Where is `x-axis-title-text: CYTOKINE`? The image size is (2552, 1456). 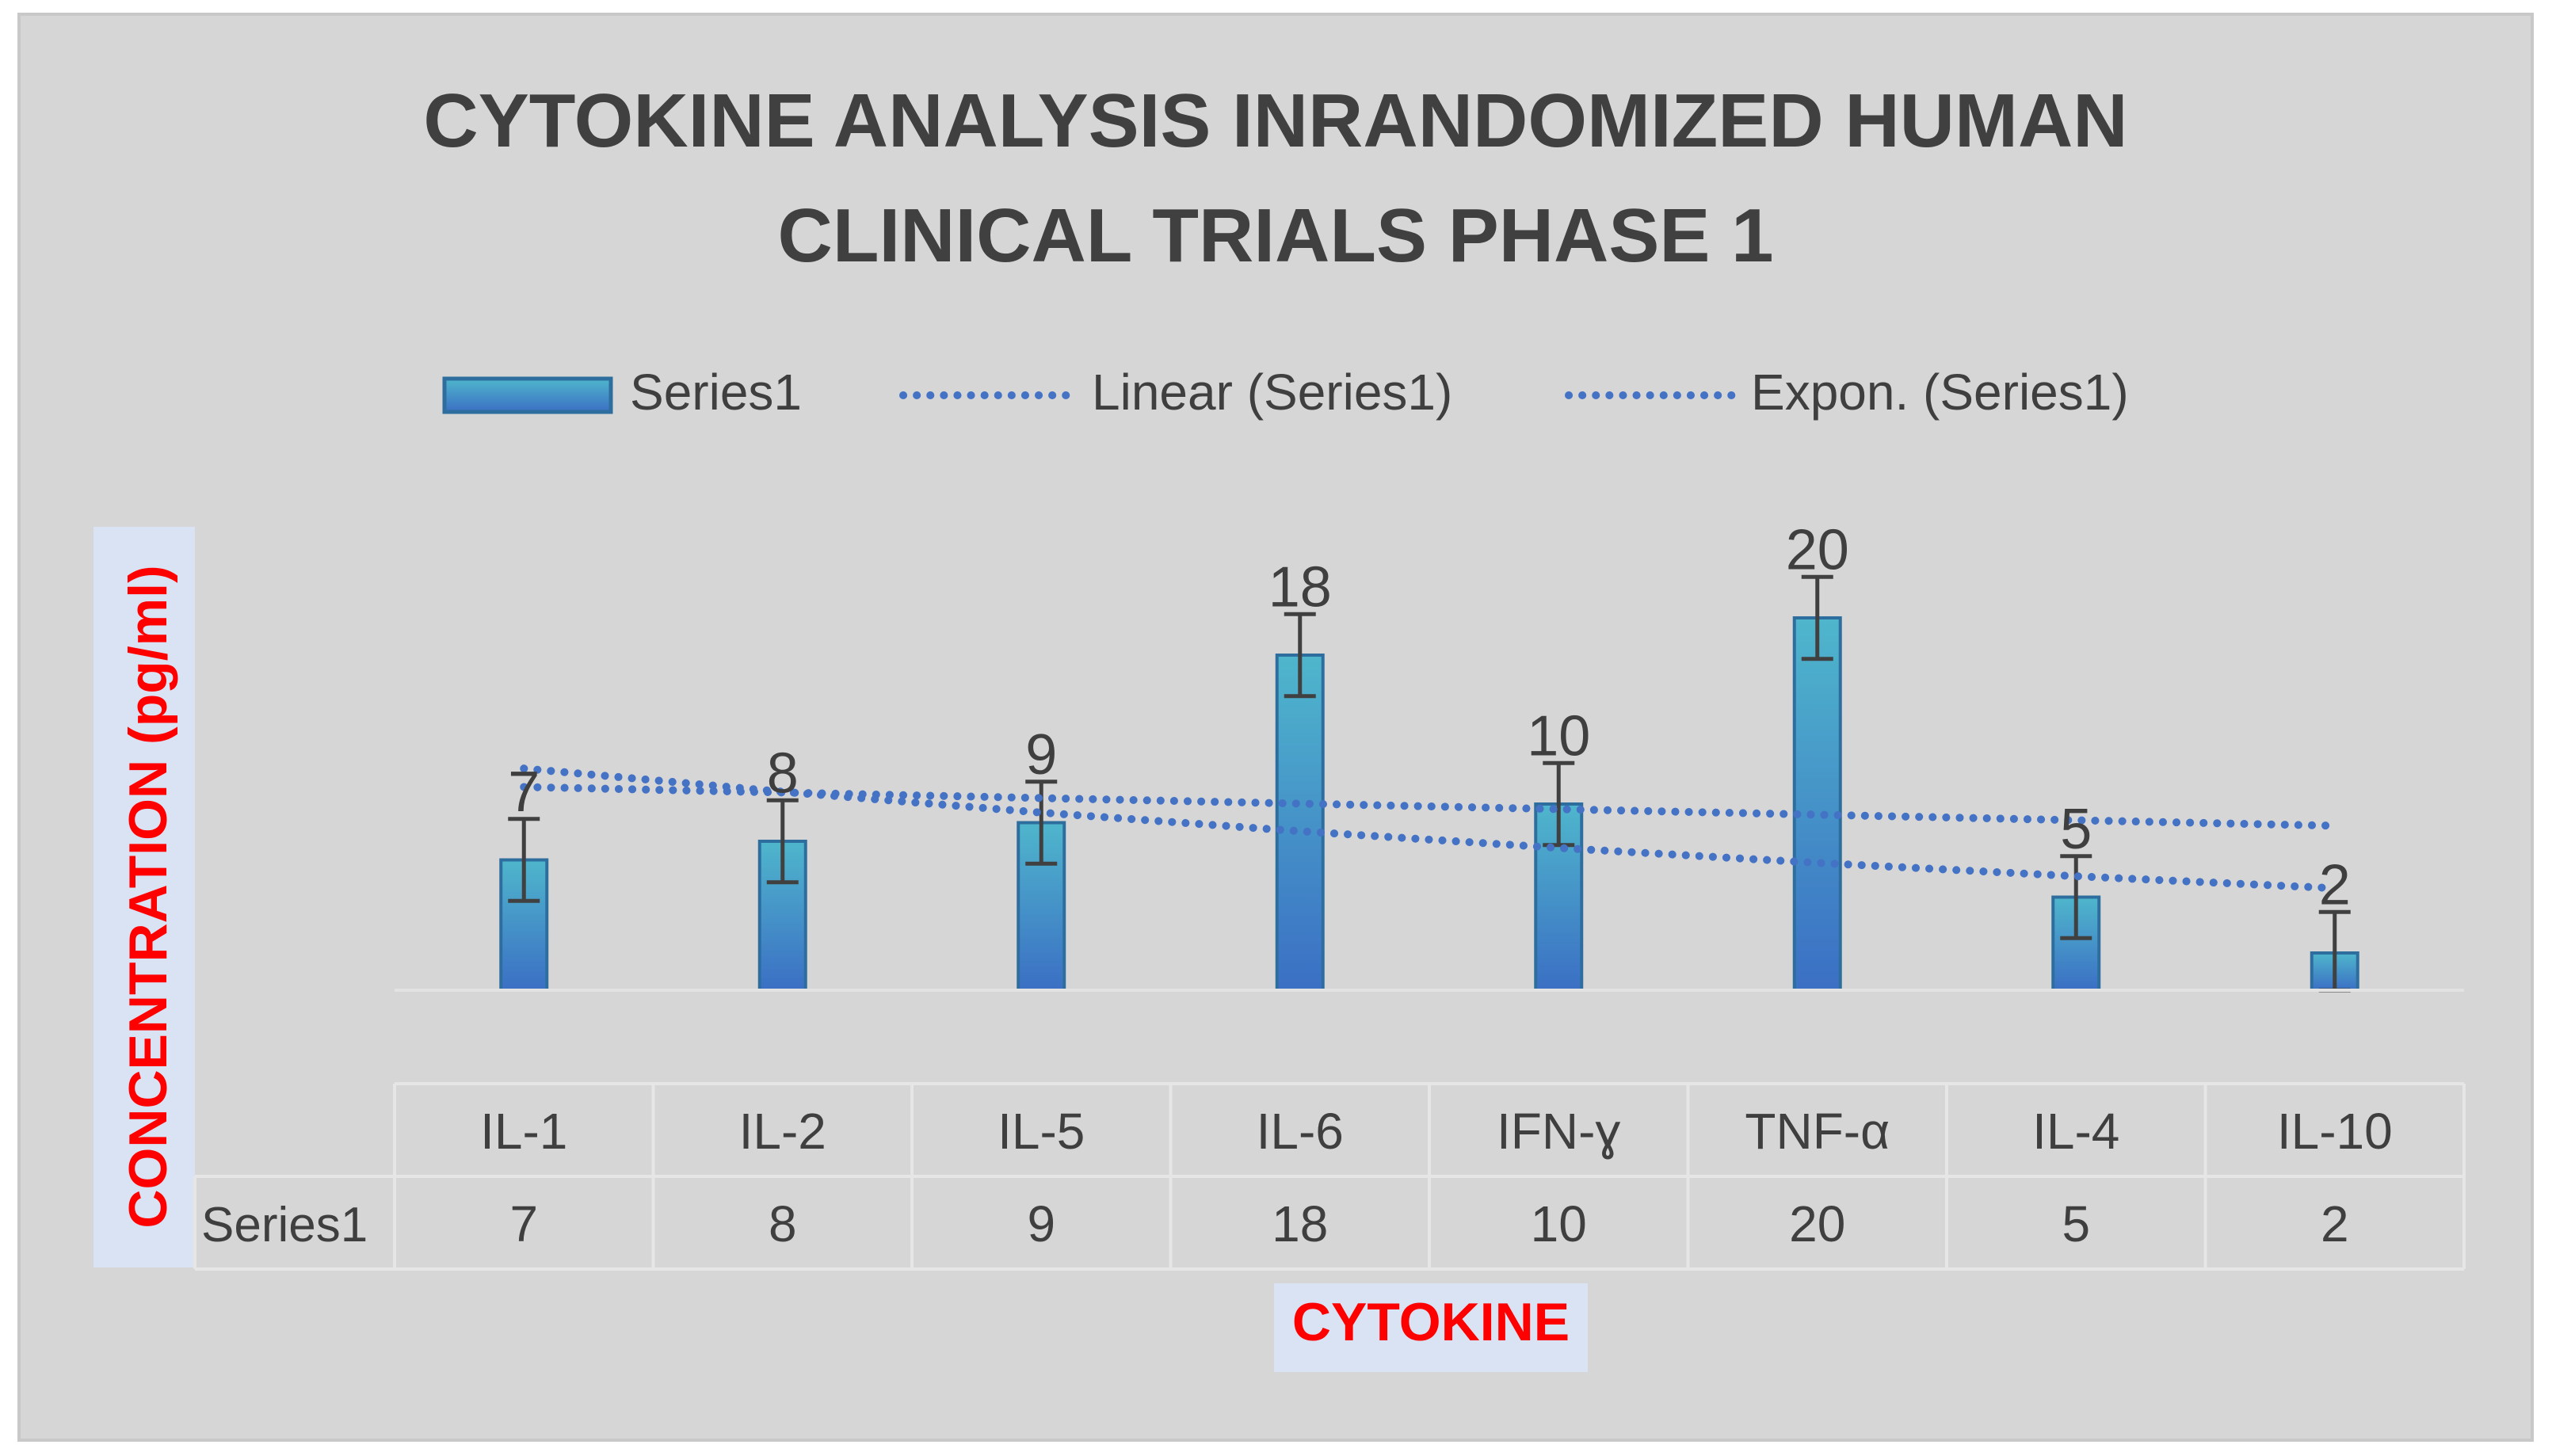 x-axis-title-text: CYTOKINE is located at coordinates (1431, 1322).